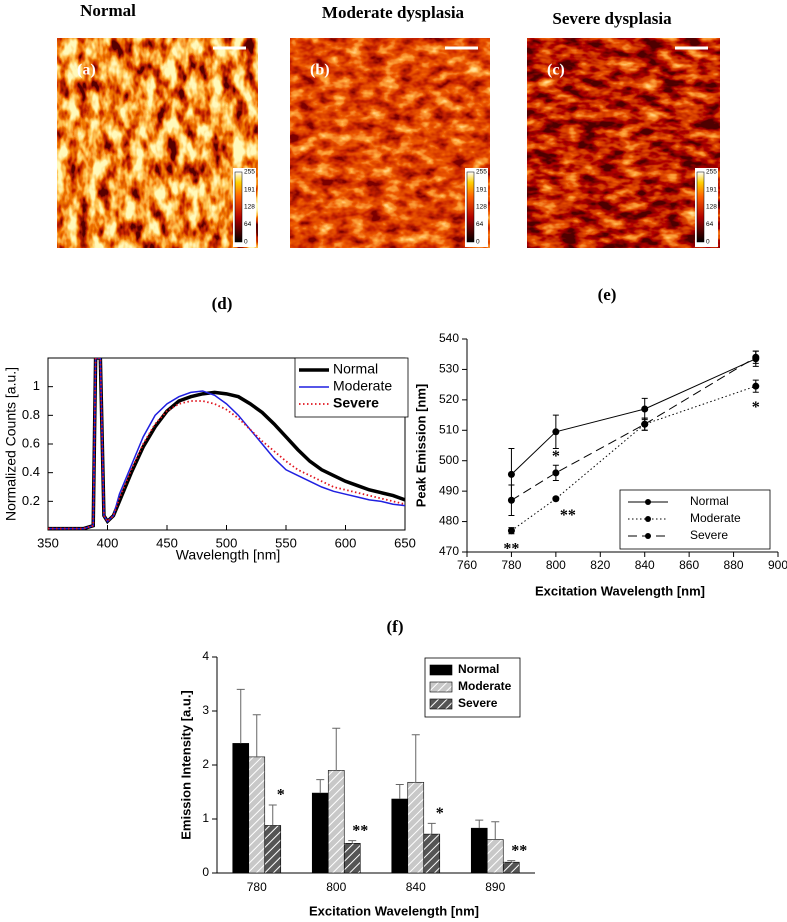  I want to click on x-tick-label: 760, so click(467, 565).